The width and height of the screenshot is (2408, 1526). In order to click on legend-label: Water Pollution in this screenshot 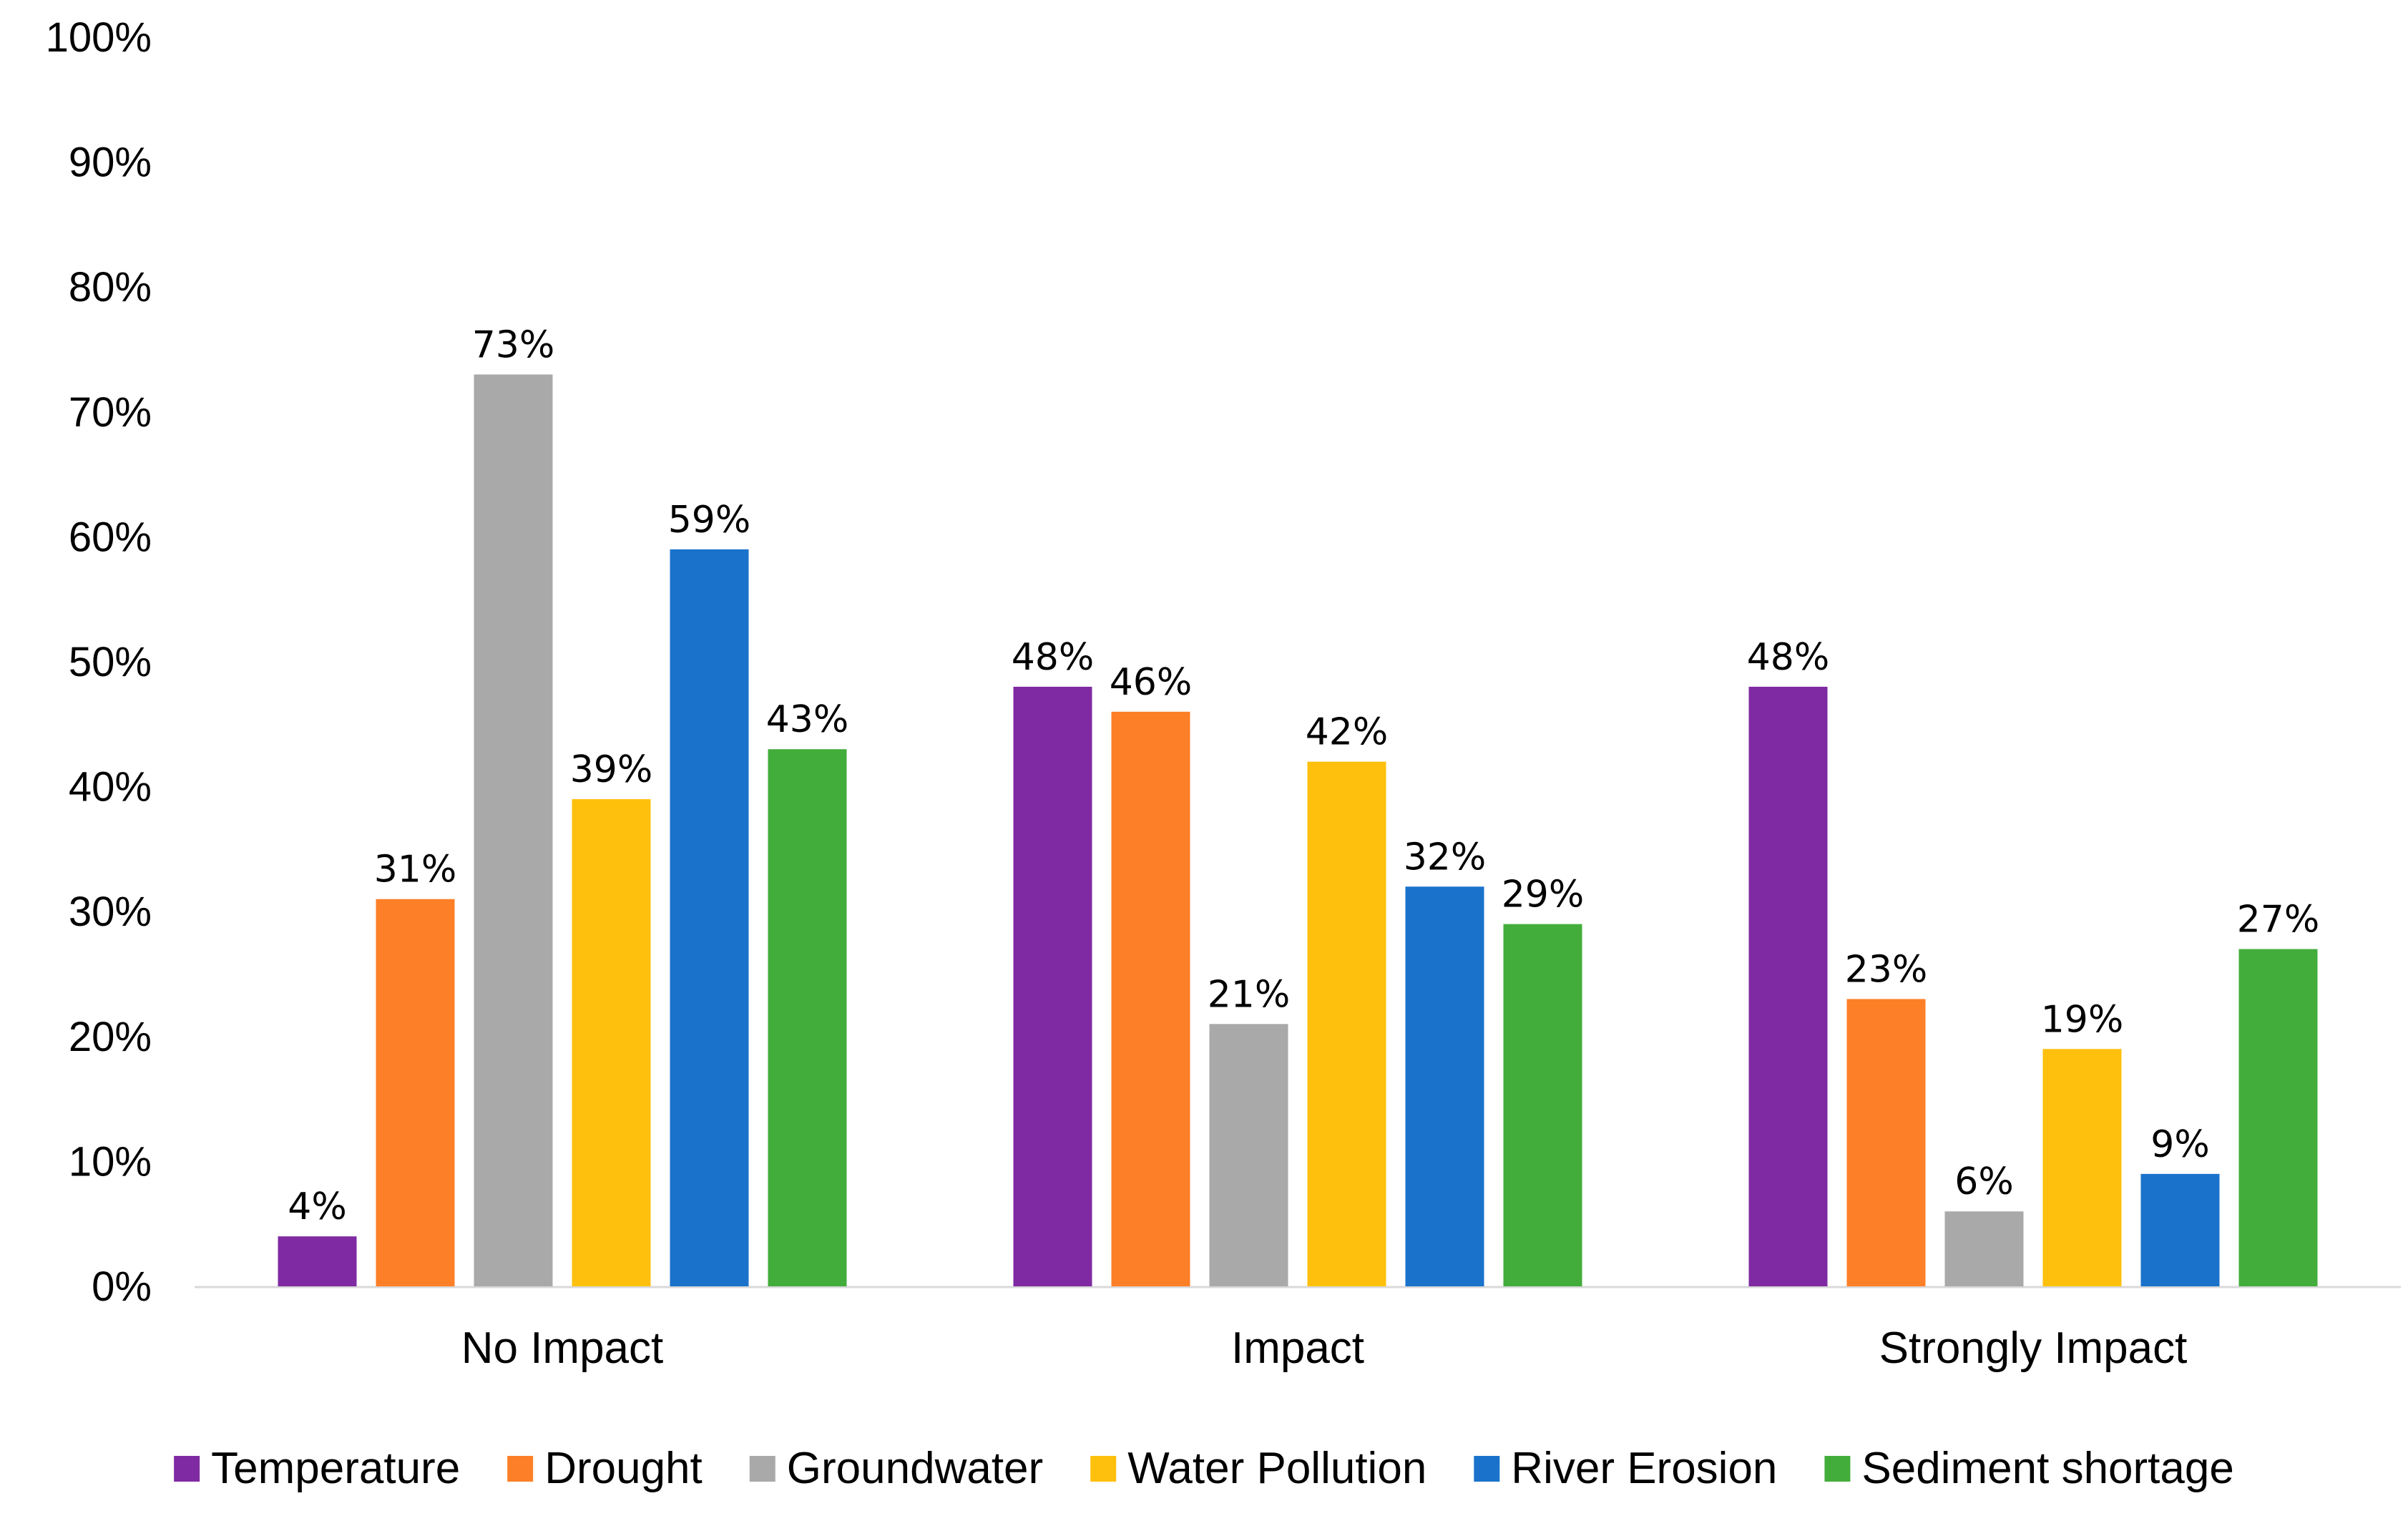, I will do `click(1276, 1468)`.